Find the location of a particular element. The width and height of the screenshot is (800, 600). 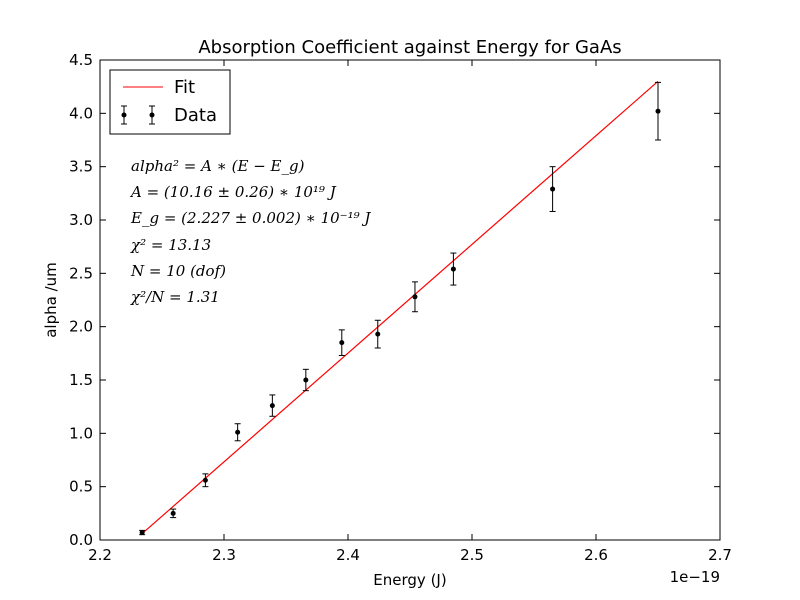

annotation-n: N = 10 (dof) is located at coordinates (178, 271).